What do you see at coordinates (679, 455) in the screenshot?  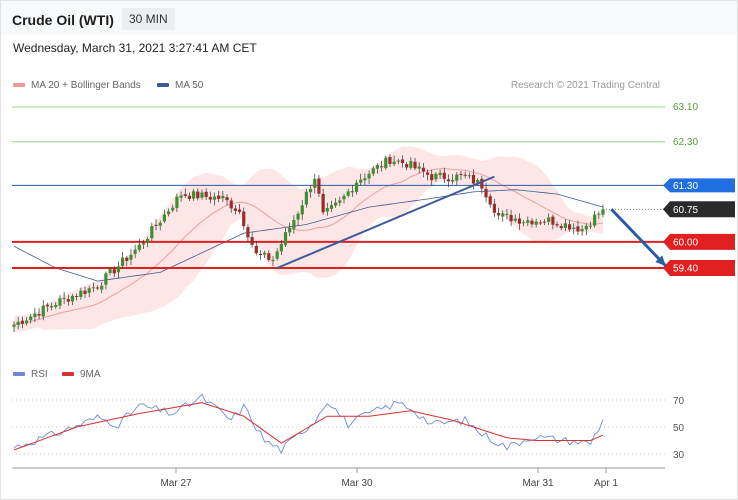 I see `rsi-tick-30: 30` at bounding box center [679, 455].